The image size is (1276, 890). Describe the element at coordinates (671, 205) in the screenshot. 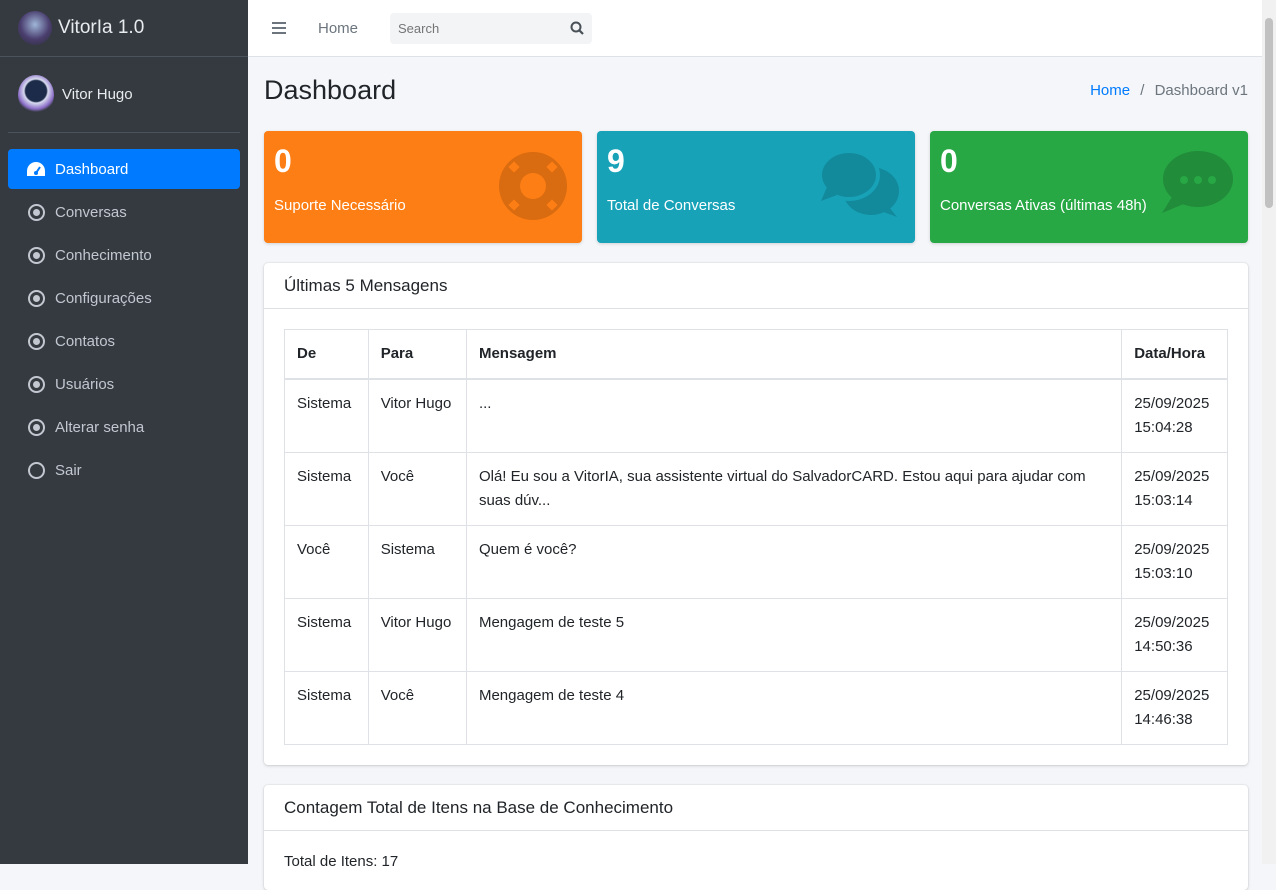

I see `stat-label: Total de Conversas` at that location.